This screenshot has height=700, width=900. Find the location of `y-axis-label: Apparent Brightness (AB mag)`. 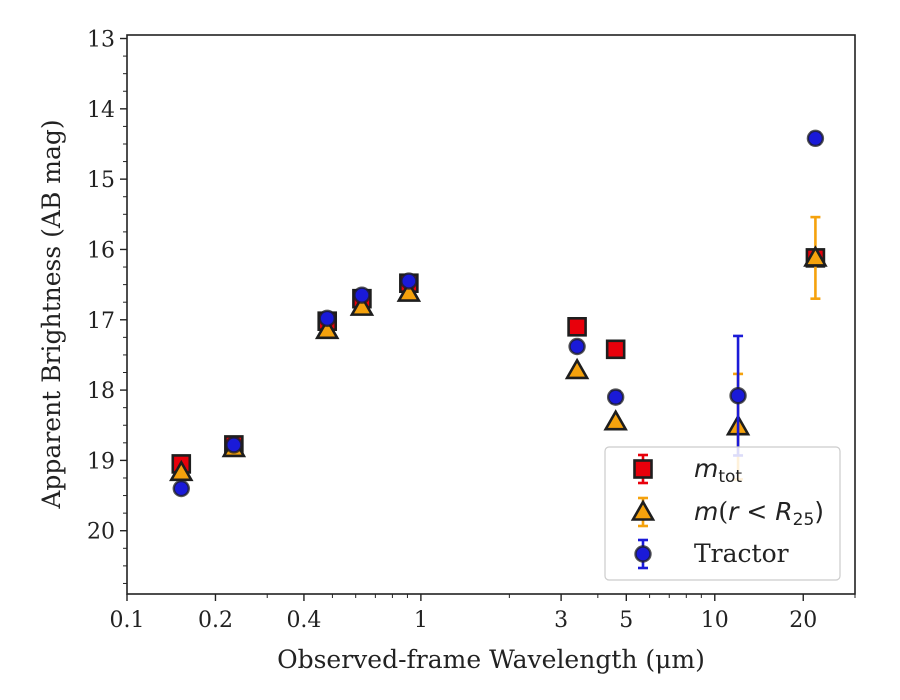

y-axis-label: Apparent Brightness (AB mag) is located at coordinates (51, 314).